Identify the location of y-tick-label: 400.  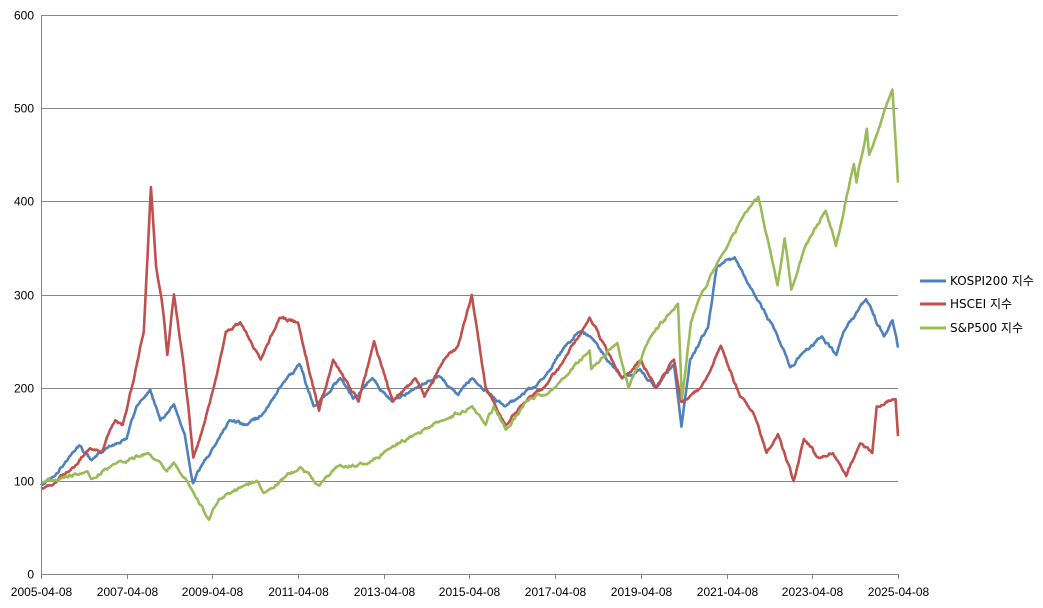
(24, 202).